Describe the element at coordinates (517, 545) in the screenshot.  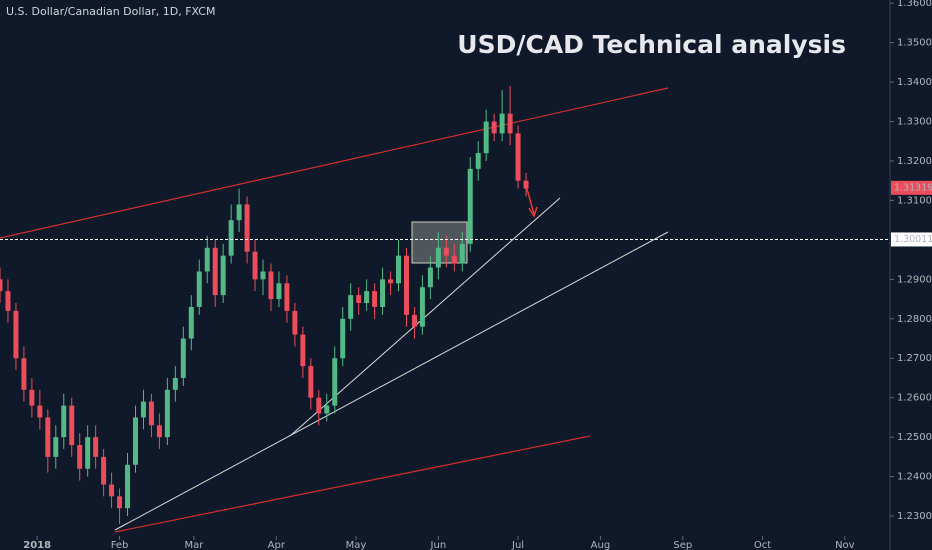
I see `x-tick-label: Jul` at that location.